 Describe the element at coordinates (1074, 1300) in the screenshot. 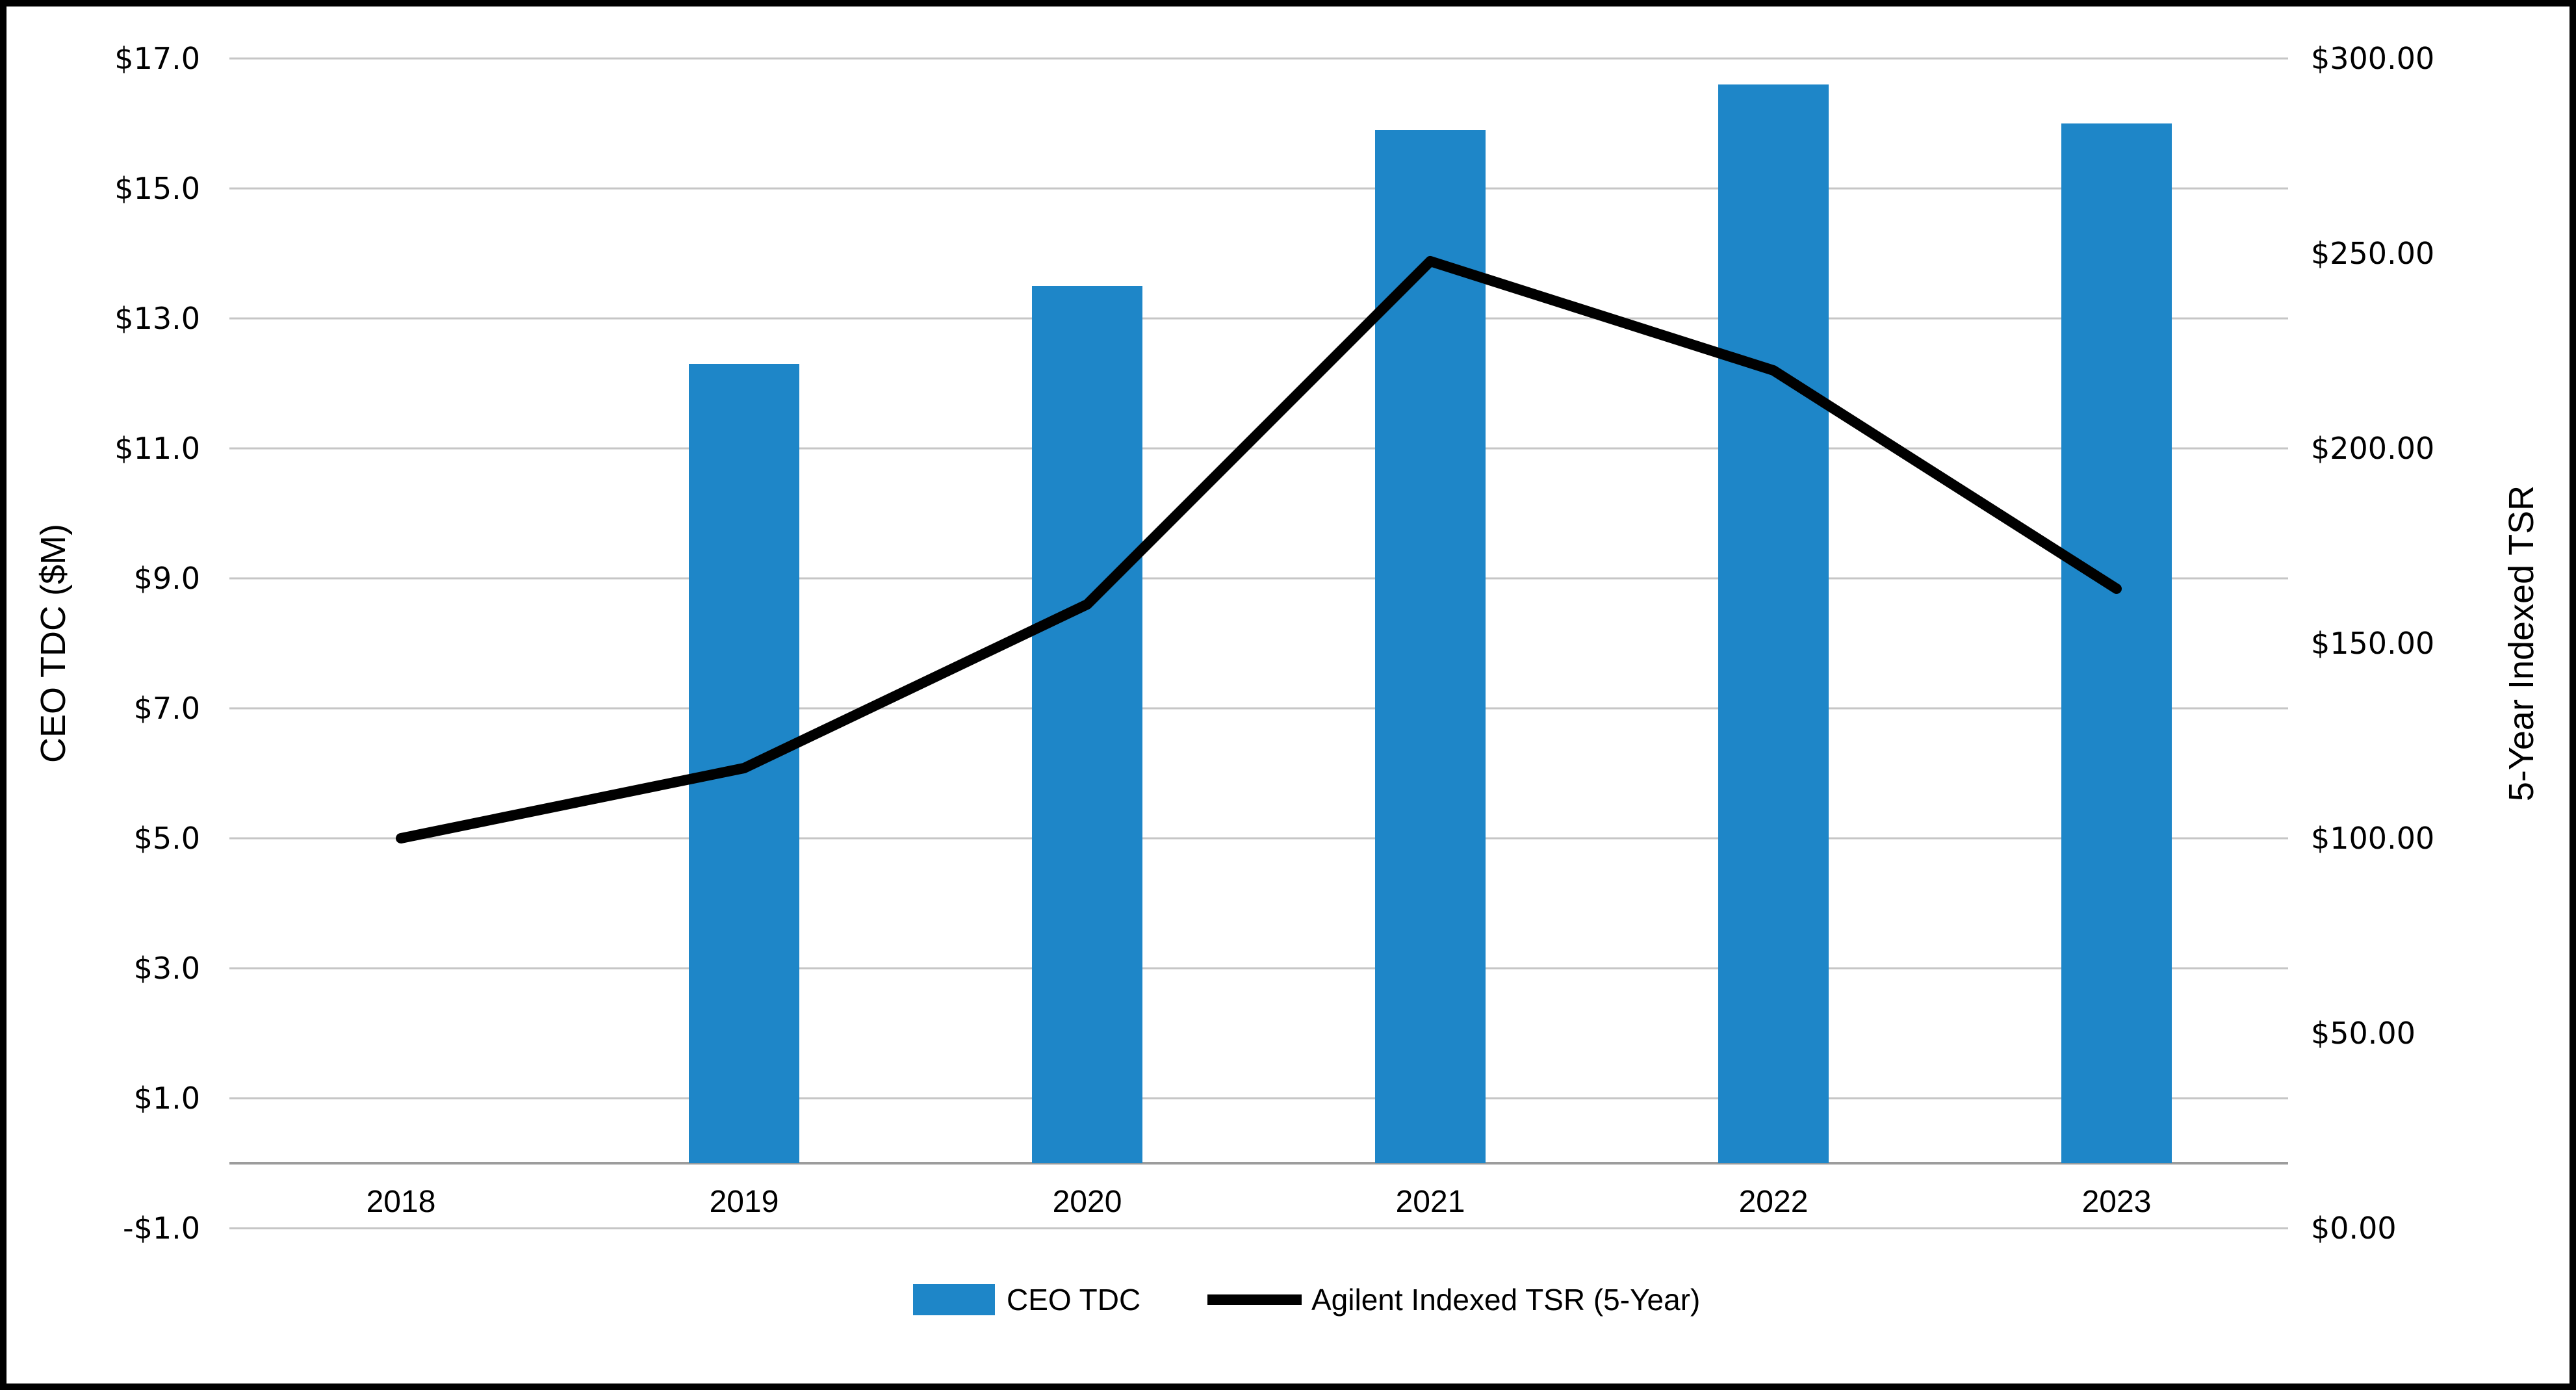

I see `legend-label-ceo-tdc: CEO TDC` at that location.